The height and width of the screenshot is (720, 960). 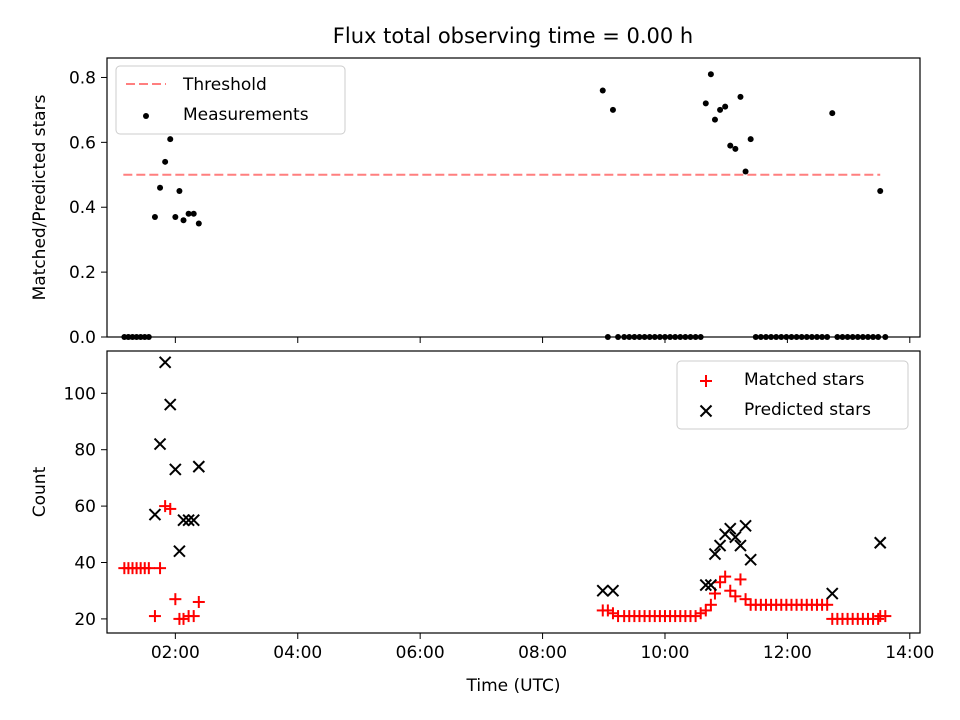 I want to click on x-tick-label: 02:00, so click(x=175, y=653).